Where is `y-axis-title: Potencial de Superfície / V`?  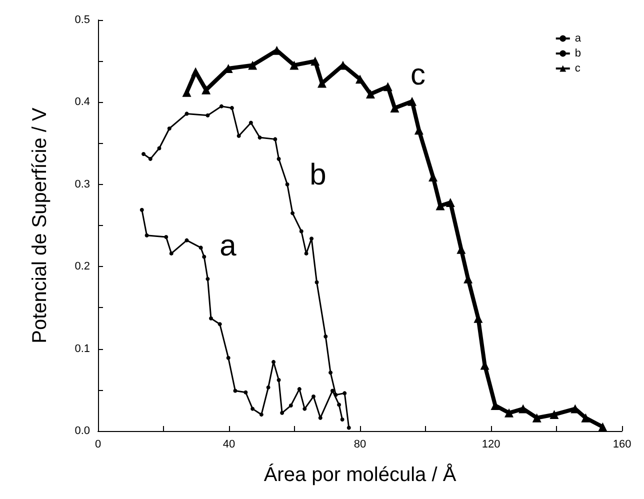
y-axis-title: Potencial de Superfície / V is located at coordinates (40, 225).